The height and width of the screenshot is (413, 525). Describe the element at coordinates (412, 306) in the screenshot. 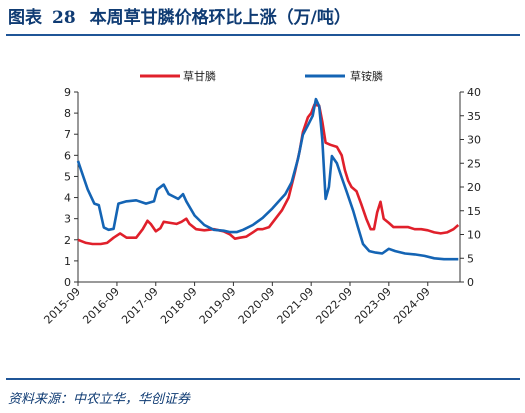

I see `x-tick-label: 2024-09` at that location.